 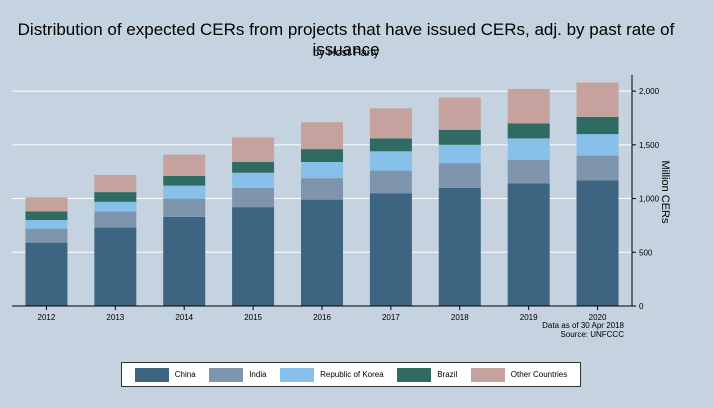 What do you see at coordinates (115, 317) in the screenshot?
I see `x-tick-label: 2013` at bounding box center [115, 317].